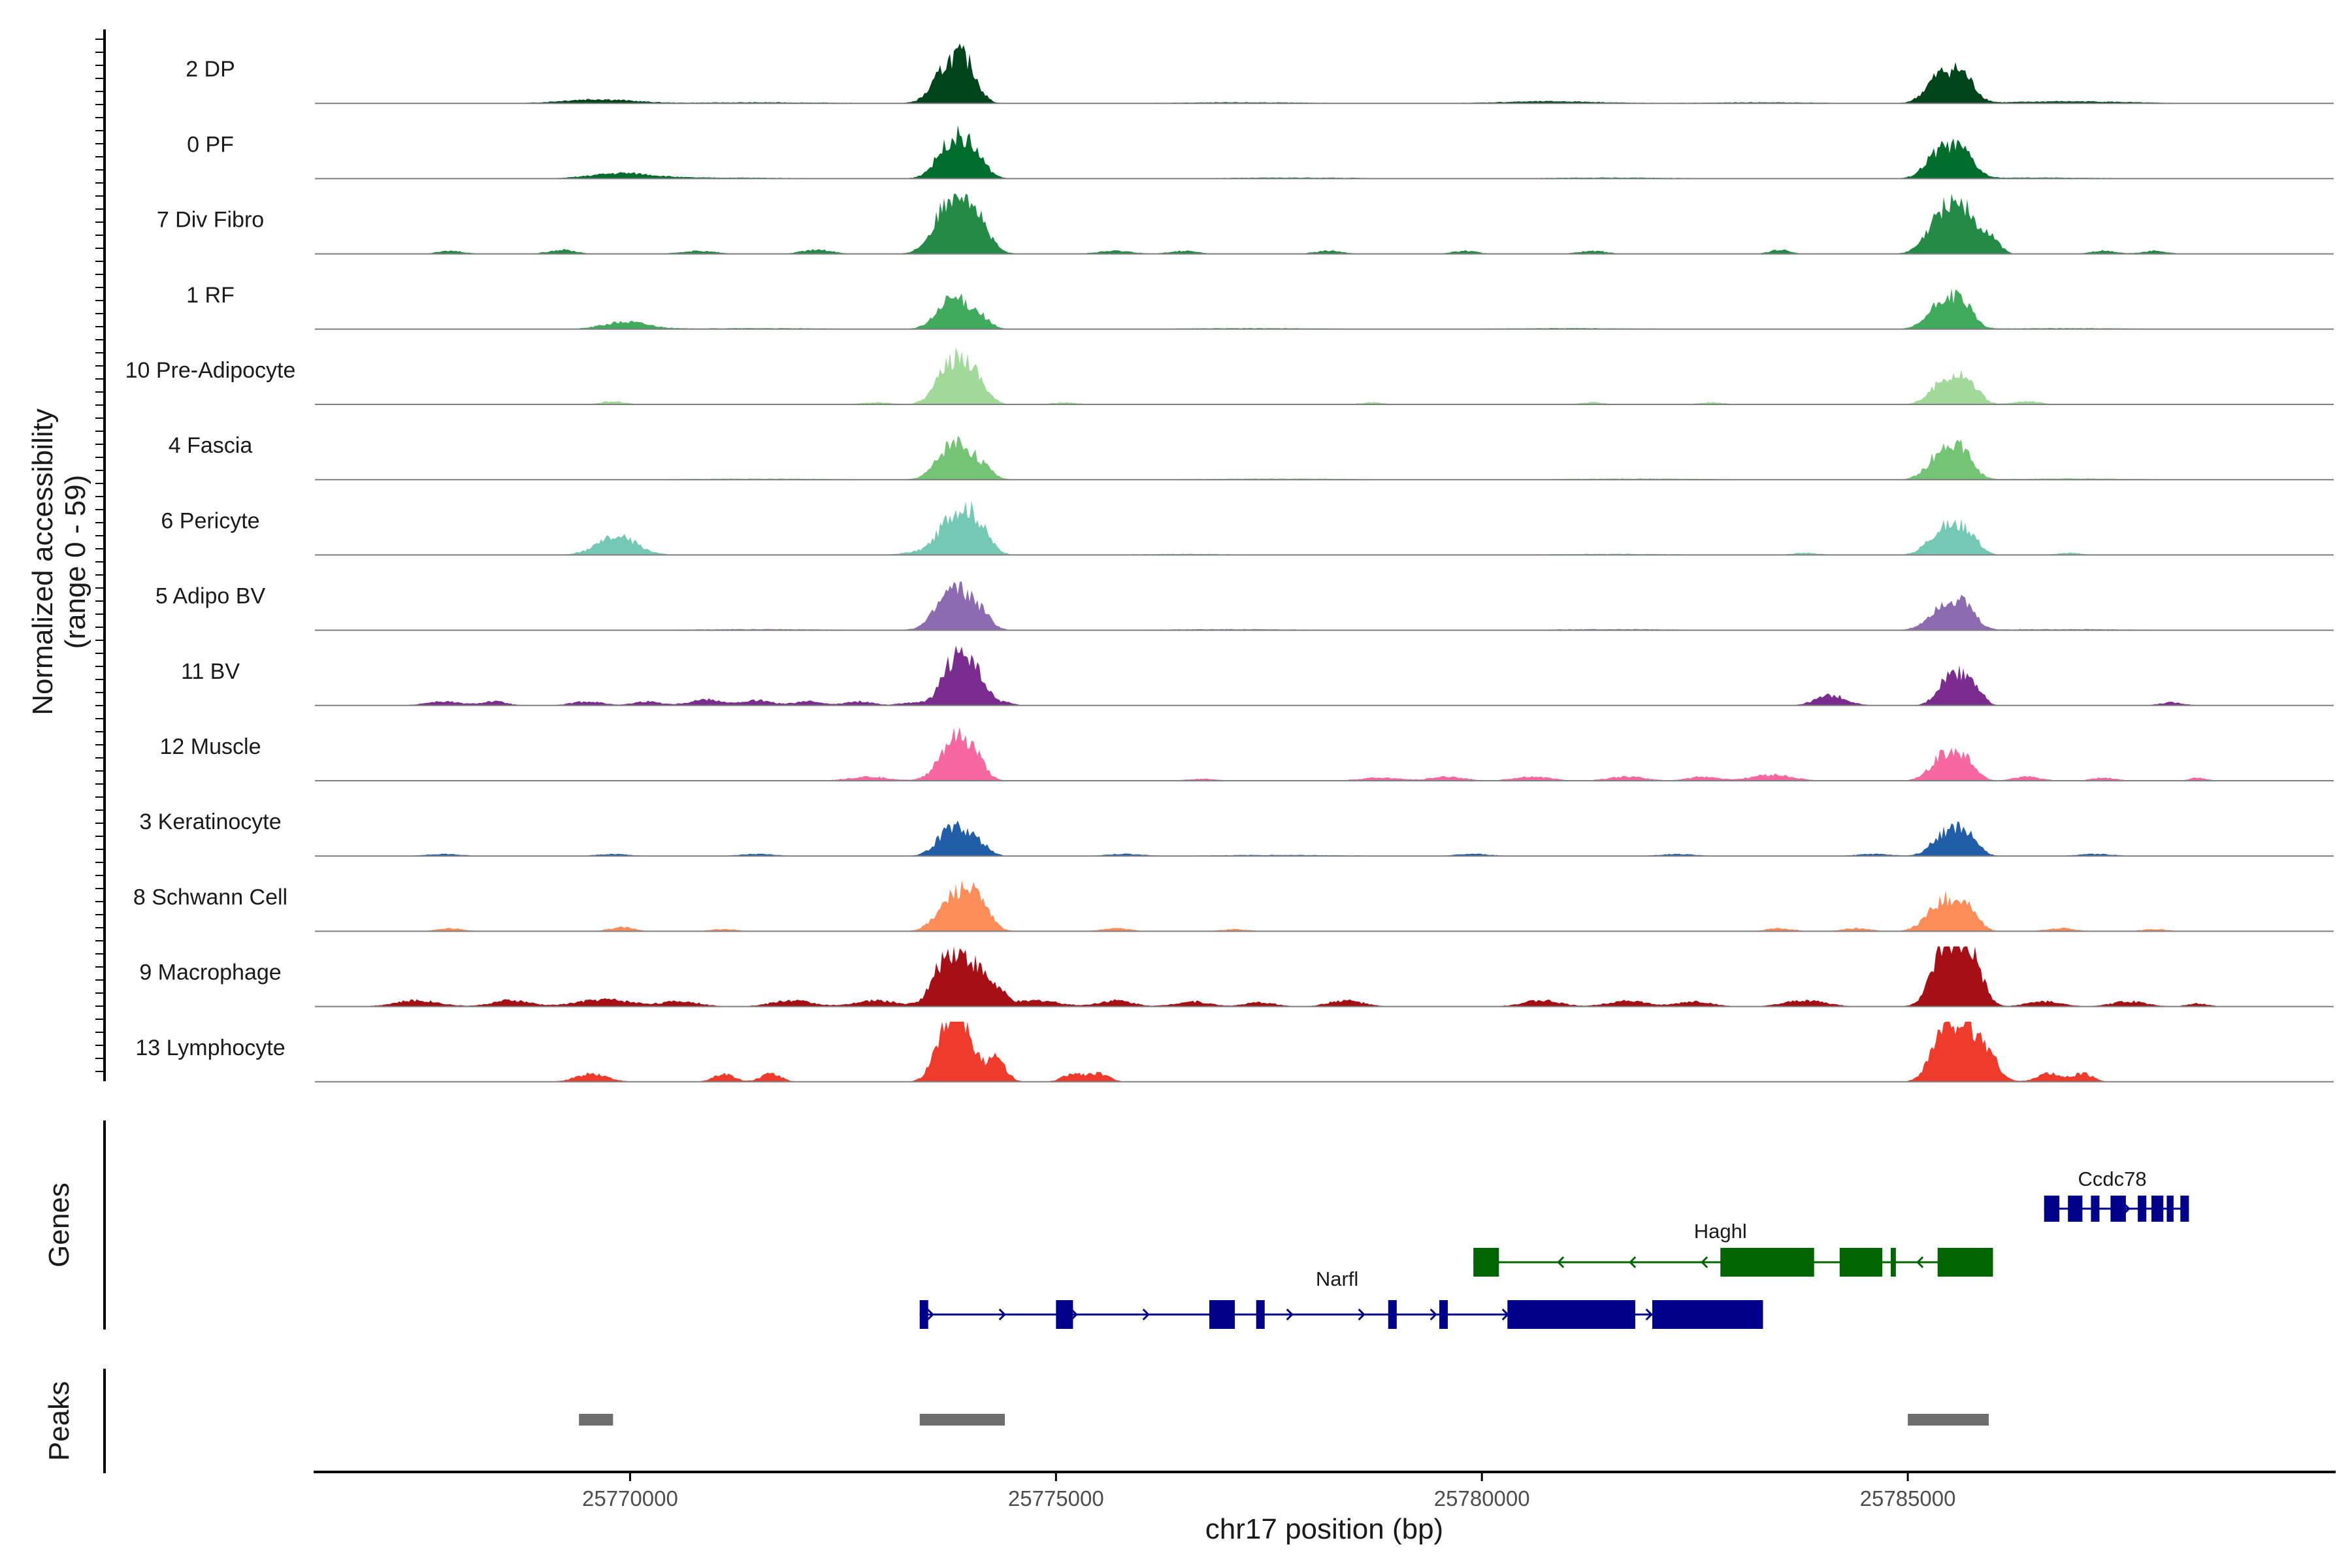  Describe the element at coordinates (1016, 1421) in the screenshot. I see `peaks-panel: Peaks` at that location.